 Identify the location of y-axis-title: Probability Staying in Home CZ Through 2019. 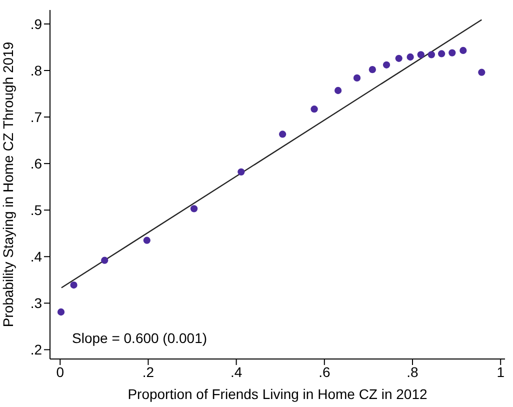
(8, 185).